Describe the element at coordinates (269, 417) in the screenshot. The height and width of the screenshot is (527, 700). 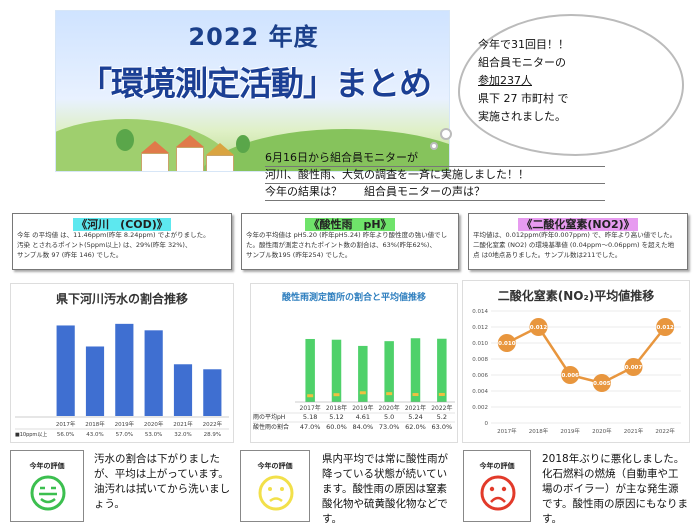
I see `row-label: 雨の平均pH` at that location.